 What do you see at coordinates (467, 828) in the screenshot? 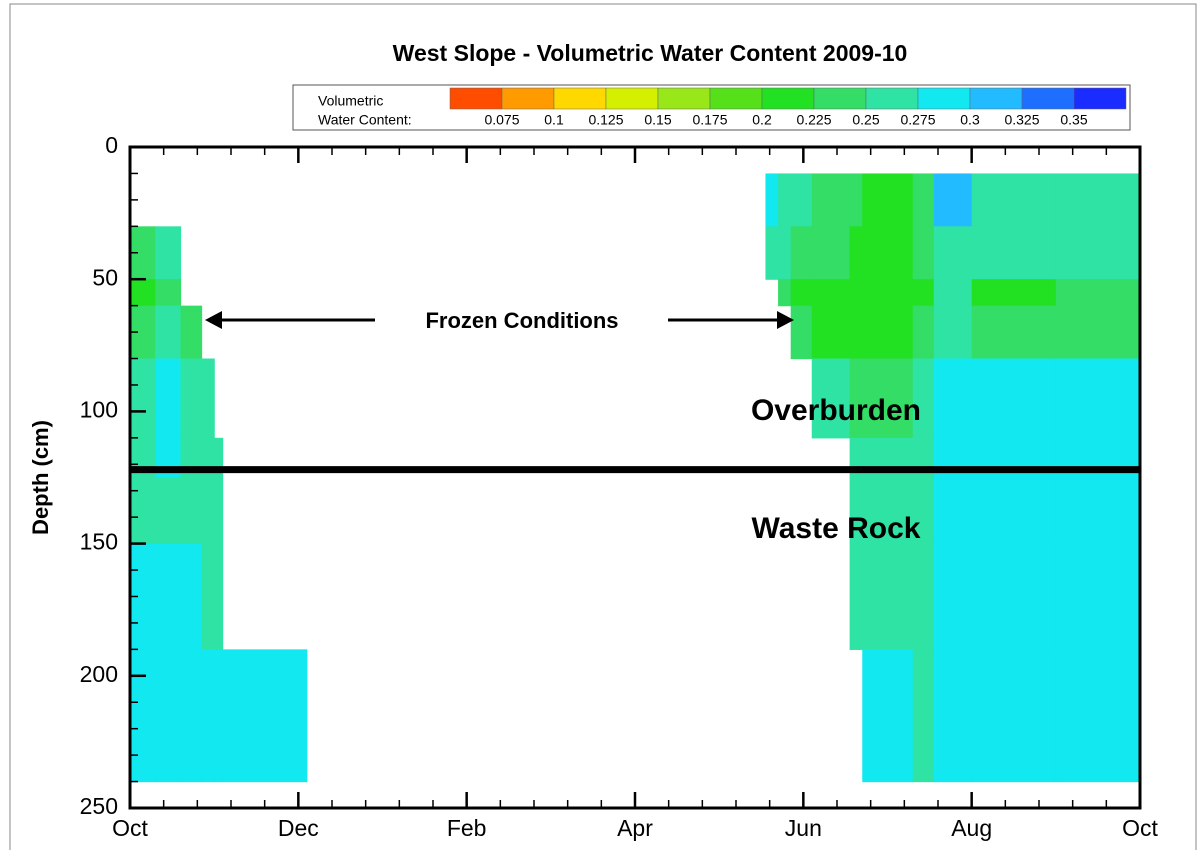
I see `x-tick-label: Feb` at bounding box center [467, 828].